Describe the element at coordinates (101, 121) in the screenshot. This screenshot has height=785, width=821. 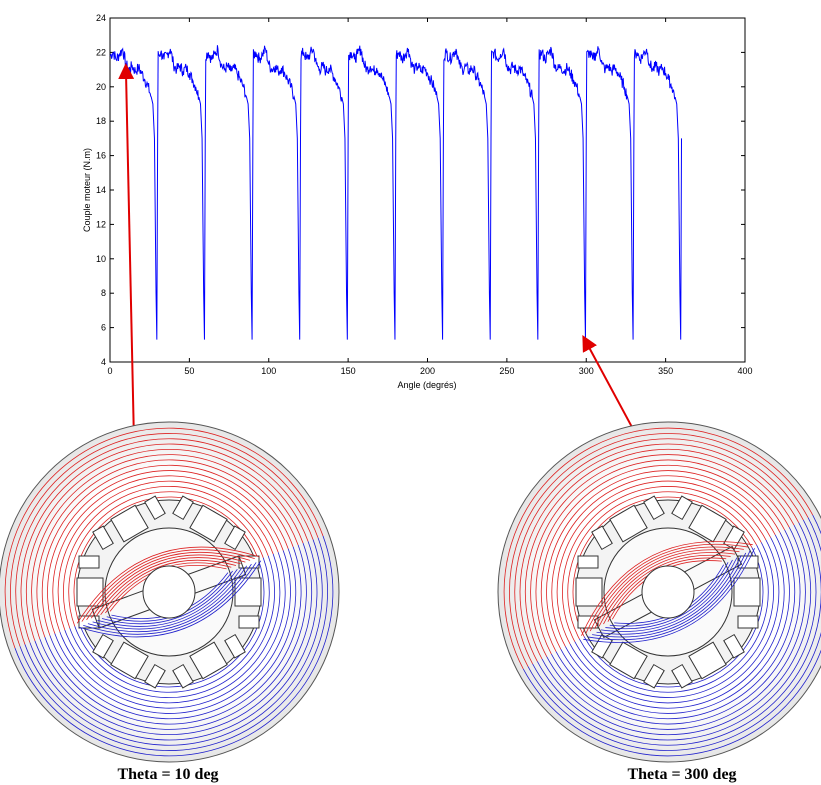
I see `y-tick-label: 18` at that location.